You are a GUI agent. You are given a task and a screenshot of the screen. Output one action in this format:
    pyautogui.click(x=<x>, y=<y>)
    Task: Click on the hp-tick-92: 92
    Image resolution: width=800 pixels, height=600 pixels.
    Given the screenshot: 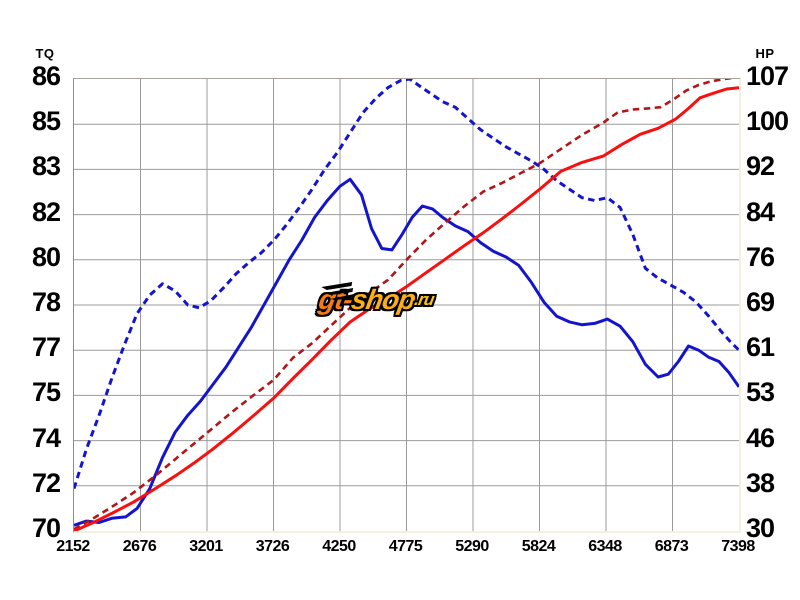 What is the action you would take?
    pyautogui.click(x=760, y=166)
    